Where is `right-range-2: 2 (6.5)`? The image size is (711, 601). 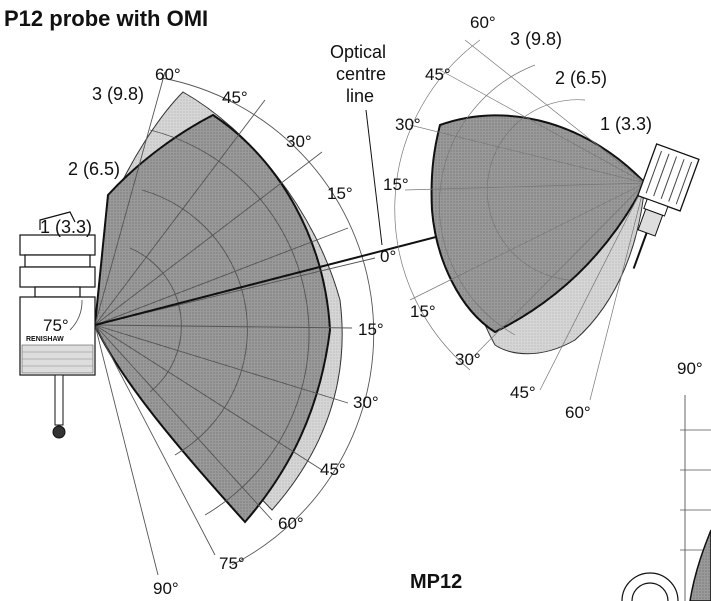 right-range-2: 2 (6.5) is located at coordinates (581, 78).